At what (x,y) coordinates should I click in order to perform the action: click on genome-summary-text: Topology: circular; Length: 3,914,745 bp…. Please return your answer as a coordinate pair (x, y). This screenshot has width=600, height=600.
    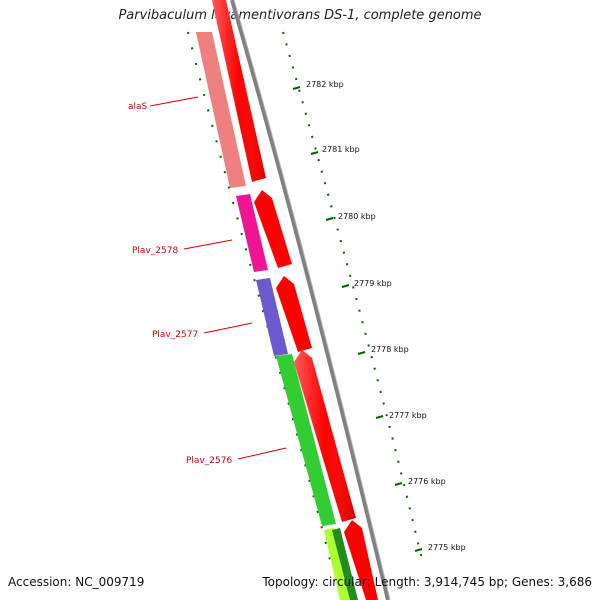
    Looking at the image, I should click on (427, 582).